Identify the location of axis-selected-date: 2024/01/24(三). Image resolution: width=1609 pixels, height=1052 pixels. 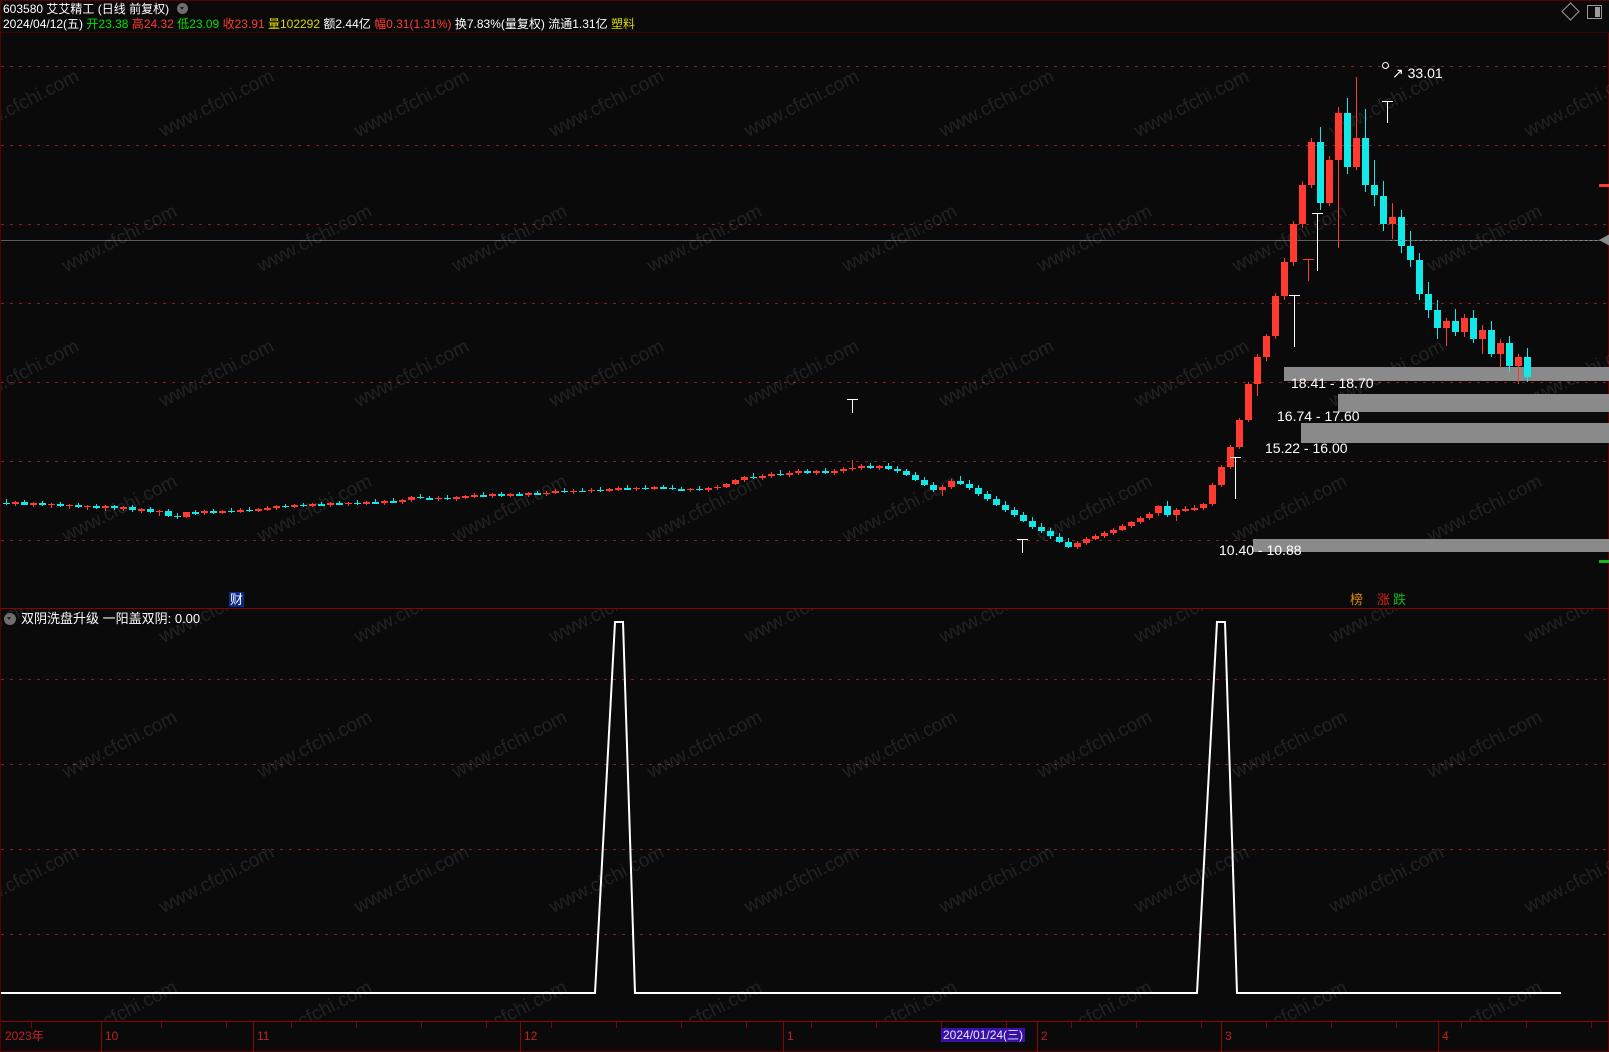
(983, 1035).